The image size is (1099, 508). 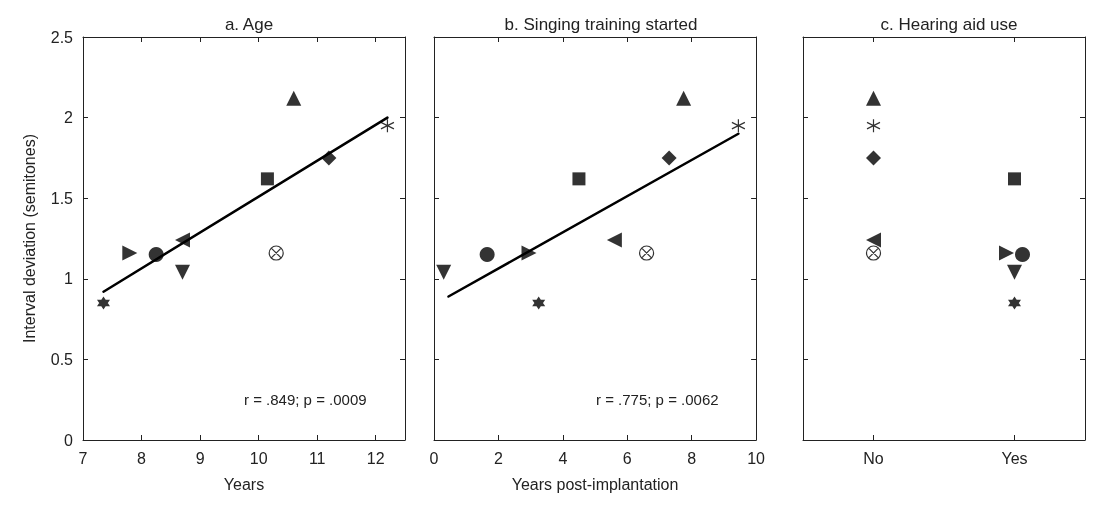 I want to click on x-tick-label: No, so click(x=873, y=458).